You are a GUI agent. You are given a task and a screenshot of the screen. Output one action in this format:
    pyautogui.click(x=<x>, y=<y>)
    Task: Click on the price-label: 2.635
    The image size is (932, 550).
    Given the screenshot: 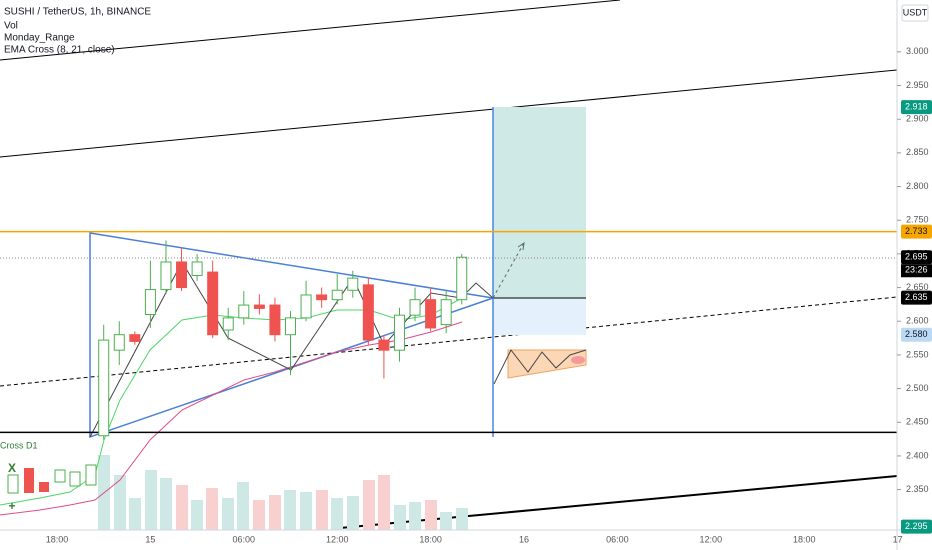 What is the action you would take?
    pyautogui.click(x=916, y=297)
    